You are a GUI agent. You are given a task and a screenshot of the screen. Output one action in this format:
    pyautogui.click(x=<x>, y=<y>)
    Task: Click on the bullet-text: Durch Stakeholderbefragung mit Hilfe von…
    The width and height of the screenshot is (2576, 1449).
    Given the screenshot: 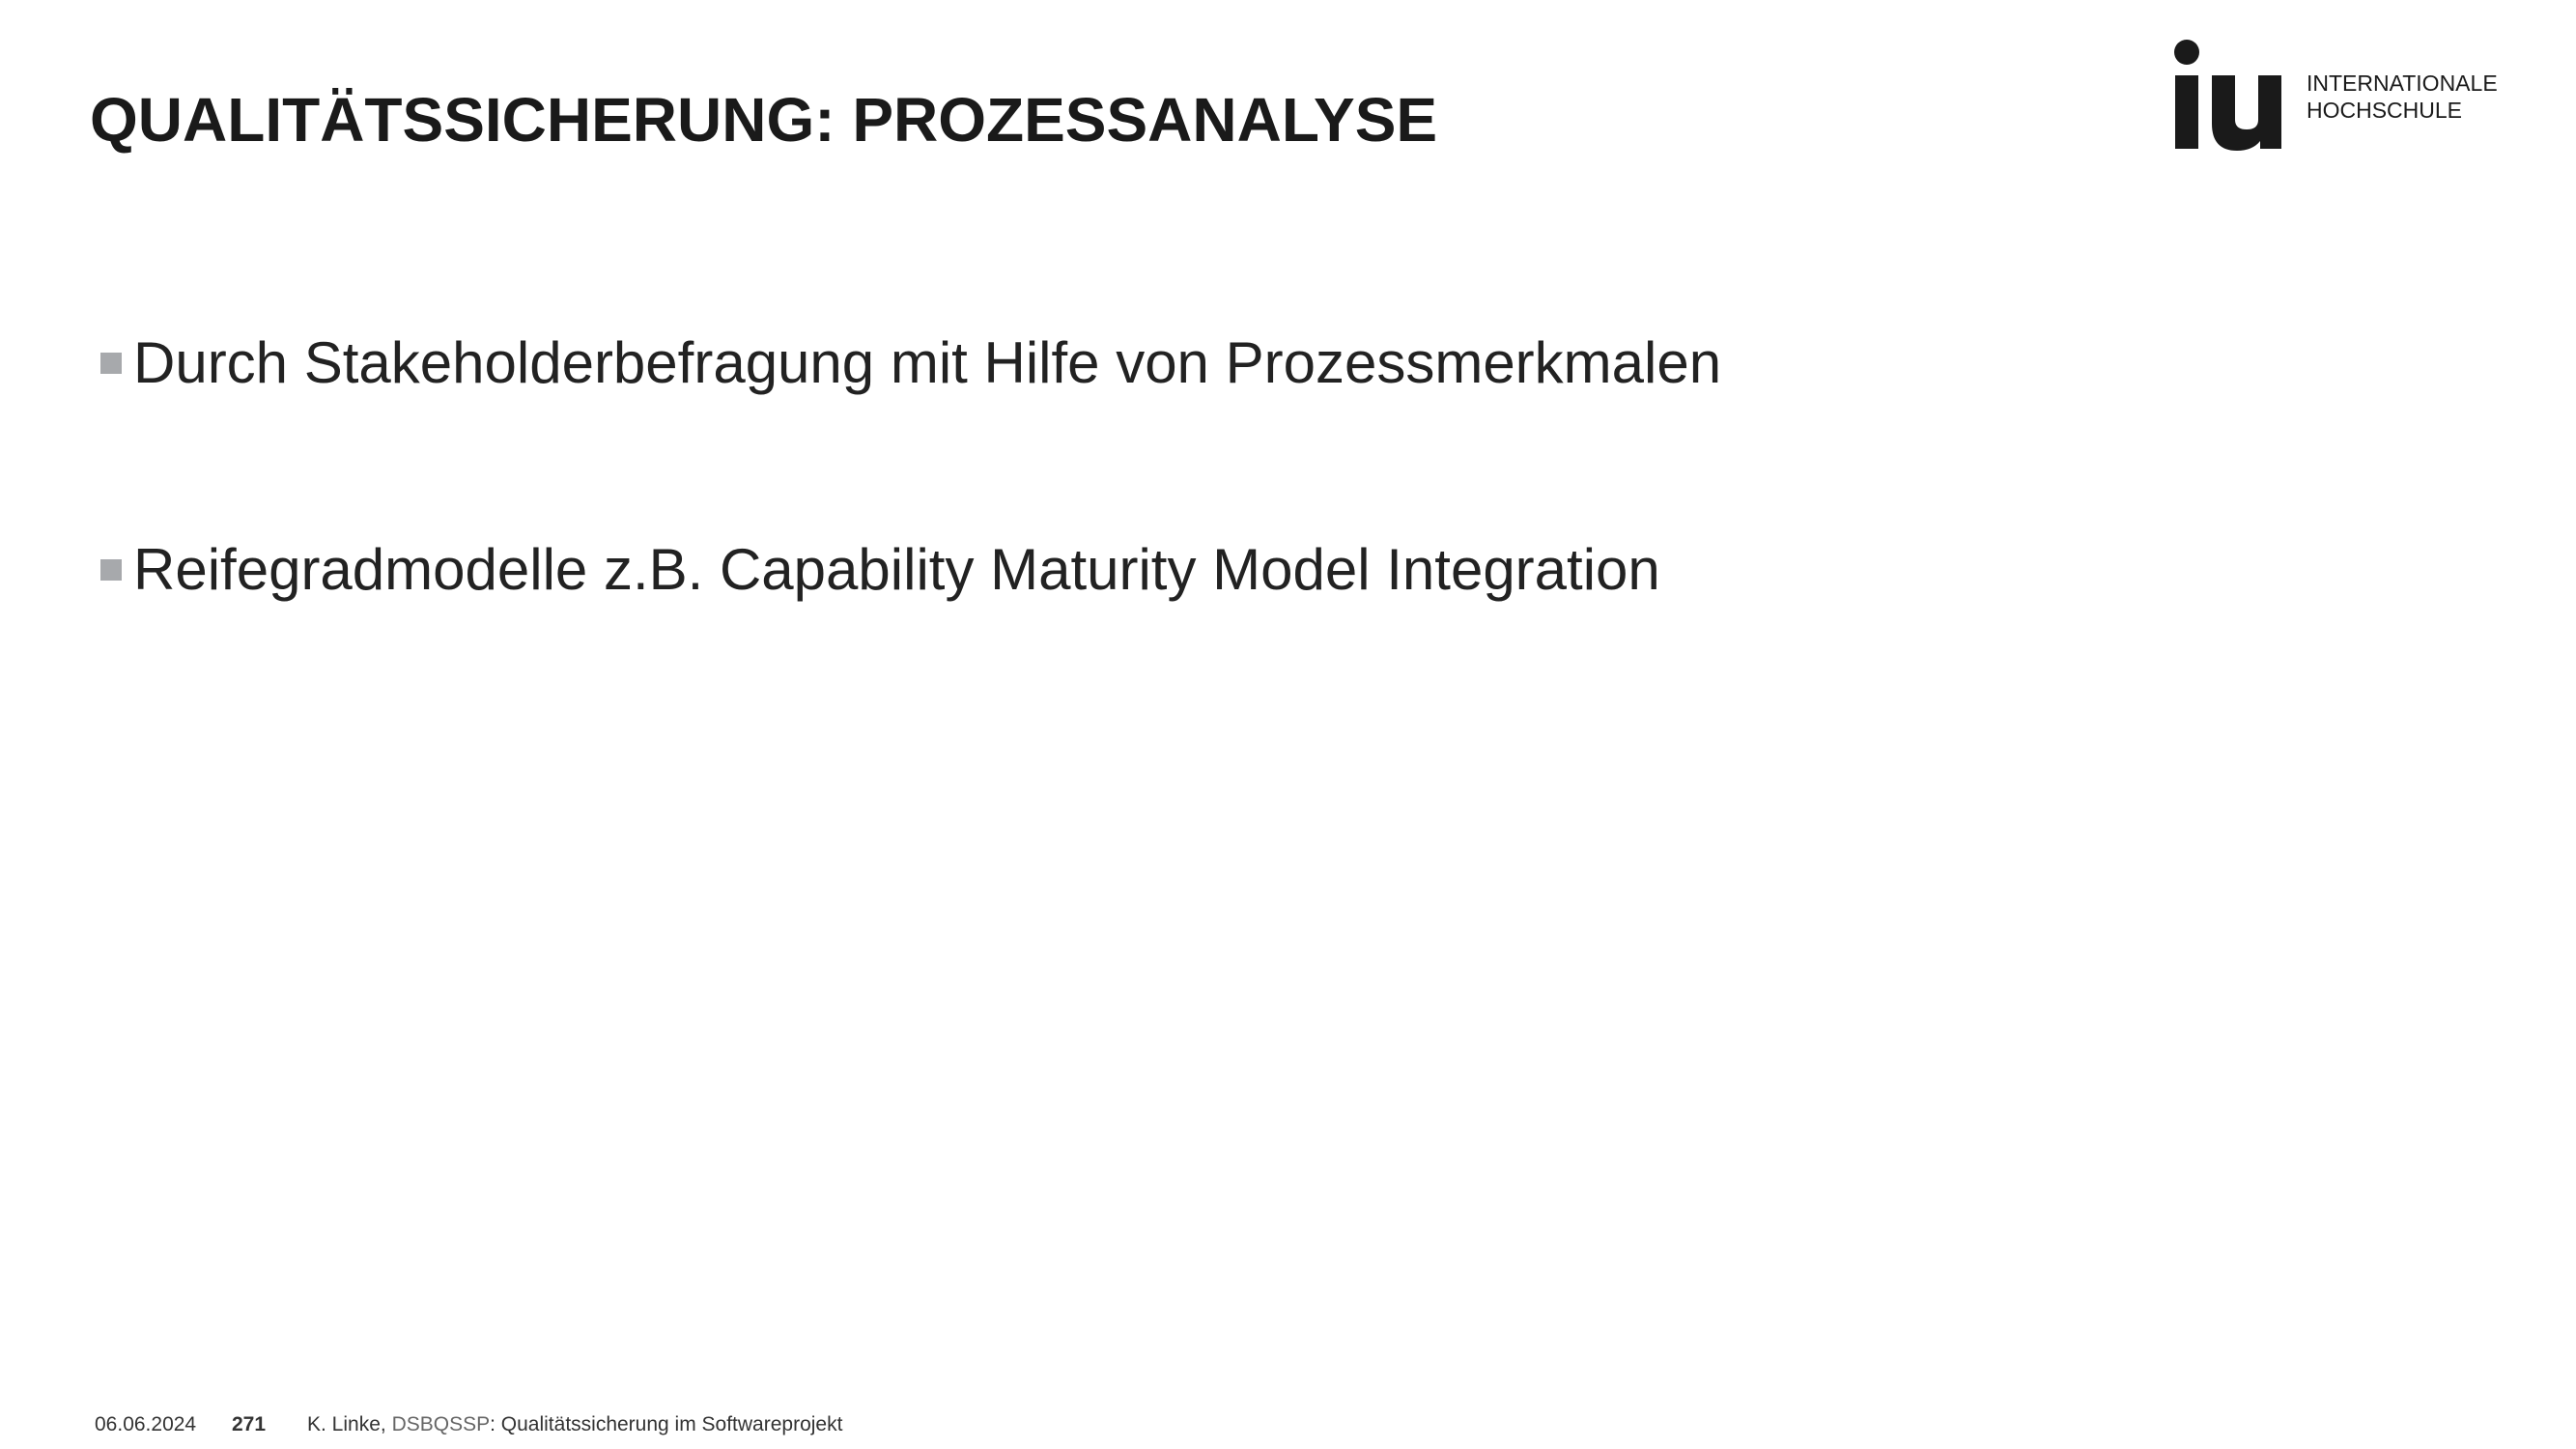 What is the action you would take?
    pyautogui.click(x=927, y=362)
    